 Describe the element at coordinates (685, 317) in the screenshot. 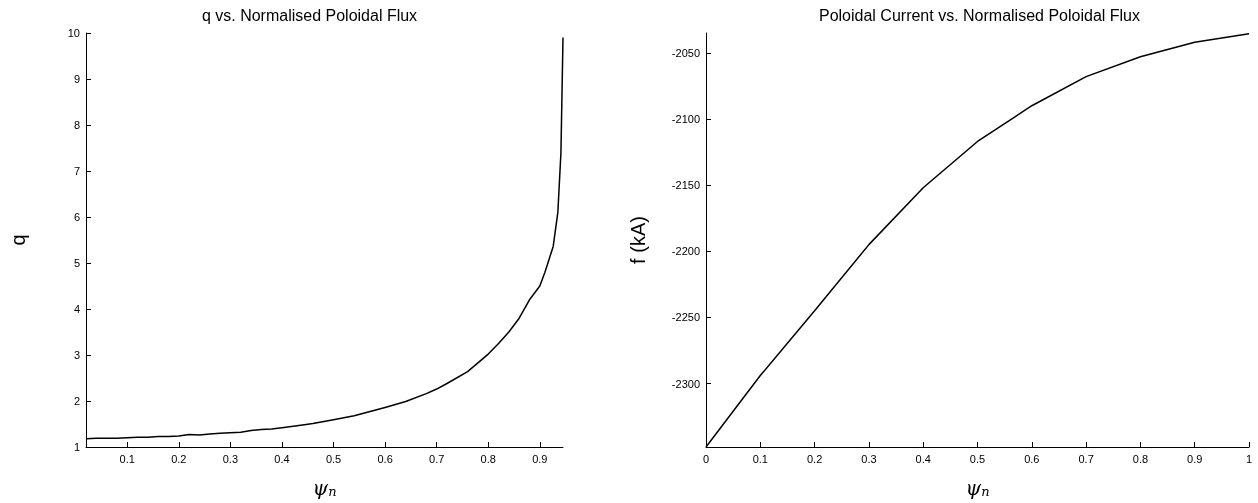

I see `y-tick-label: -2250` at that location.